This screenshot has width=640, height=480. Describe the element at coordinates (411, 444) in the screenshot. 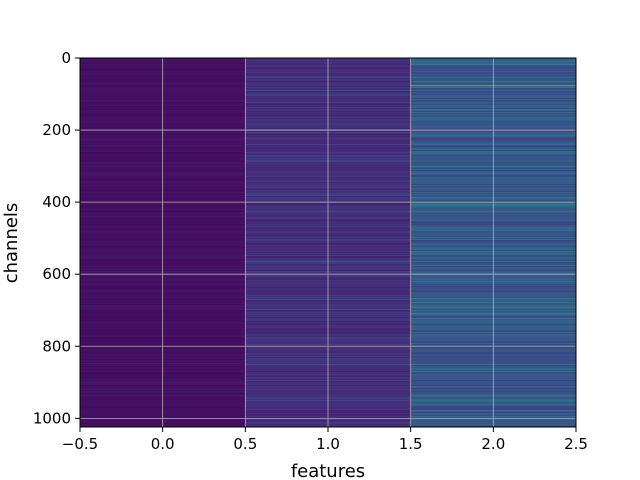

I see `x-tick-label: 1.5` at that location.